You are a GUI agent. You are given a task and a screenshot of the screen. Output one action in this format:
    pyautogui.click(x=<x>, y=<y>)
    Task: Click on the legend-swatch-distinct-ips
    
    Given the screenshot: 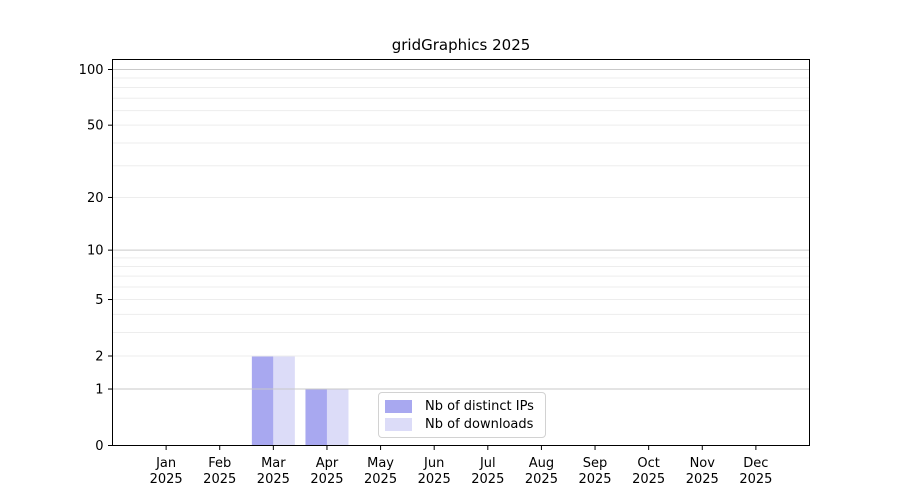 What is the action you would take?
    pyautogui.click(x=398, y=406)
    